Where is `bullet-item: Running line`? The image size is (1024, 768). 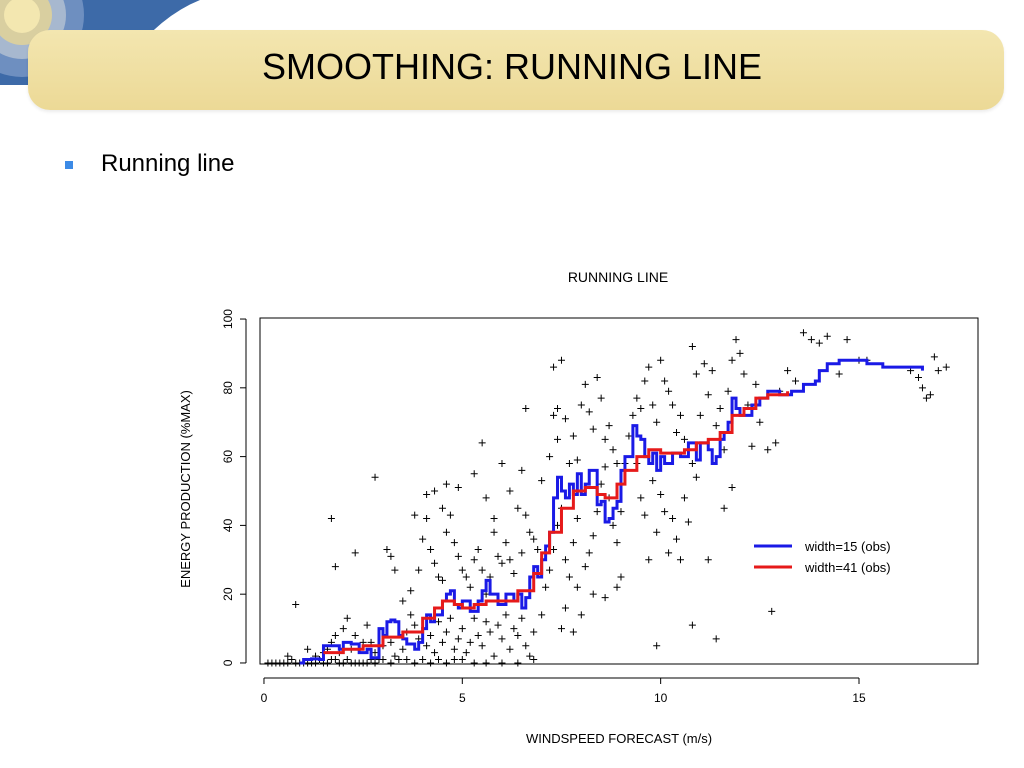
bullet-item: Running line is located at coordinates (149, 164).